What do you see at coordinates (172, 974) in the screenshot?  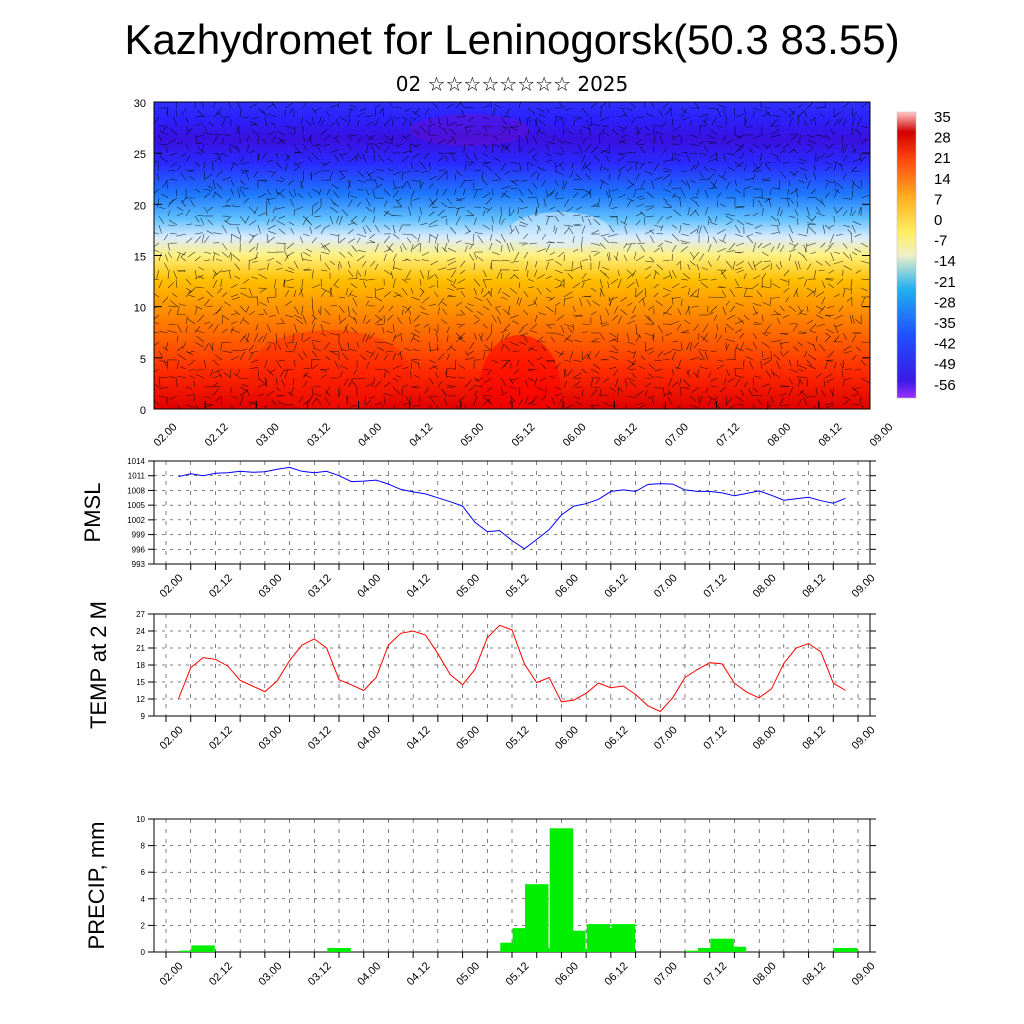 I see `x-tick-label: 02.00` at bounding box center [172, 974].